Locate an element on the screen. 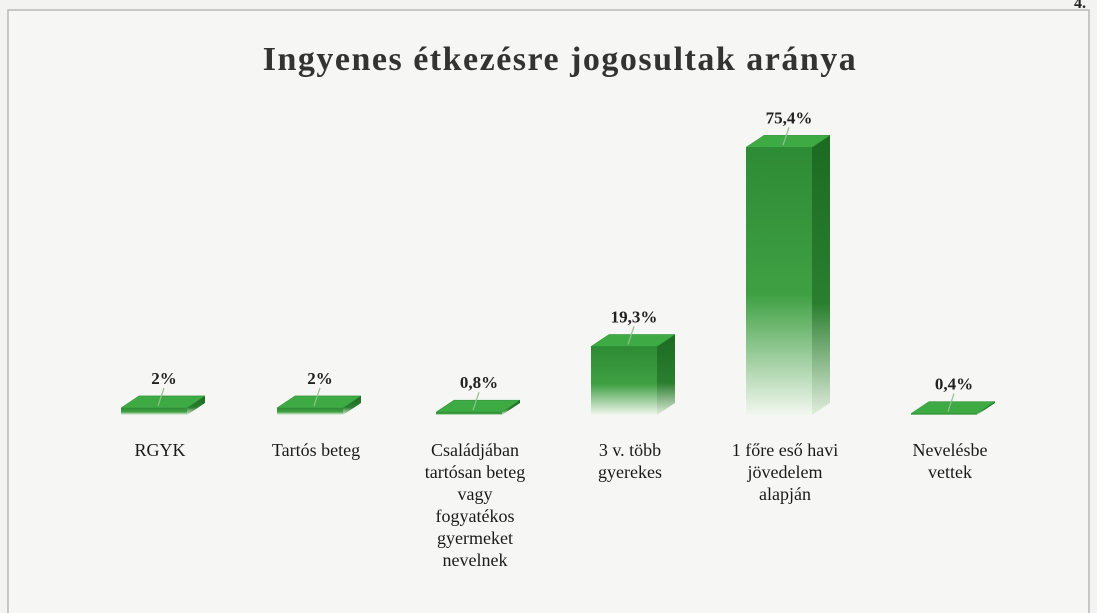 The image size is (1097, 613). category-label: Tartós beteg is located at coordinates (316, 450).